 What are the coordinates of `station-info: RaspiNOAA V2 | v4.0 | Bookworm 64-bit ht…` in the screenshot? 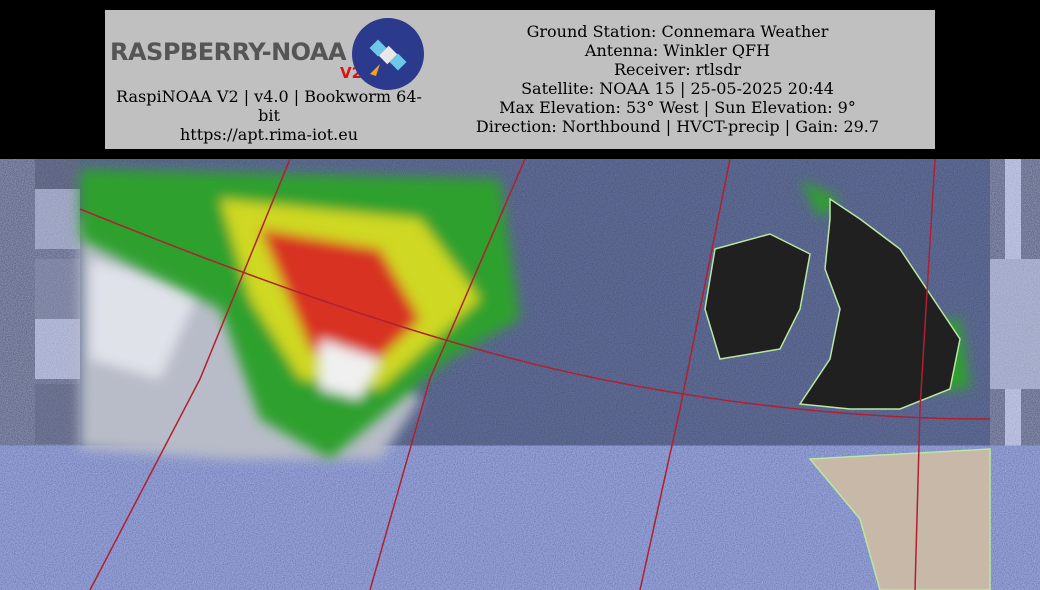 It's located at (269, 115).